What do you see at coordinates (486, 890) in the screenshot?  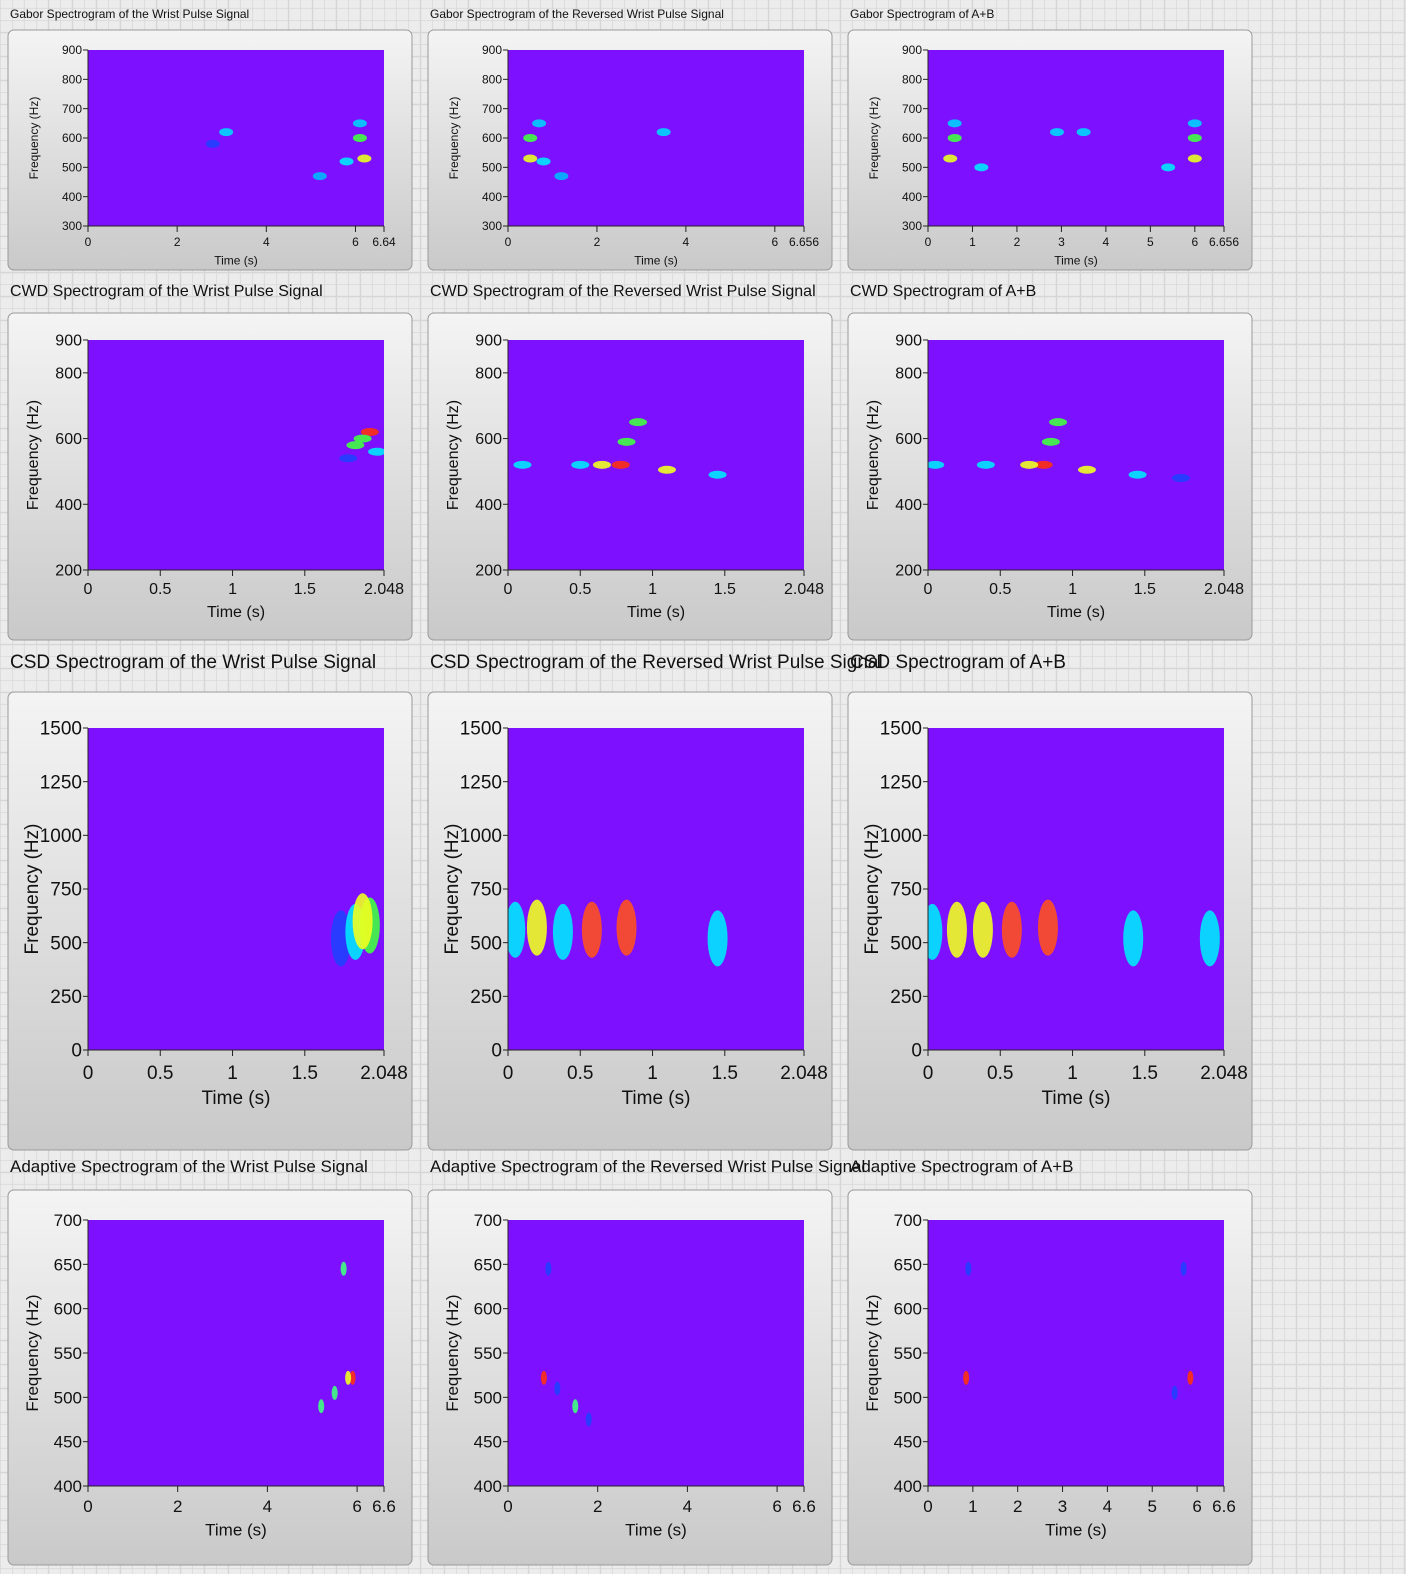 I see `y-tick-label: 750` at bounding box center [486, 890].